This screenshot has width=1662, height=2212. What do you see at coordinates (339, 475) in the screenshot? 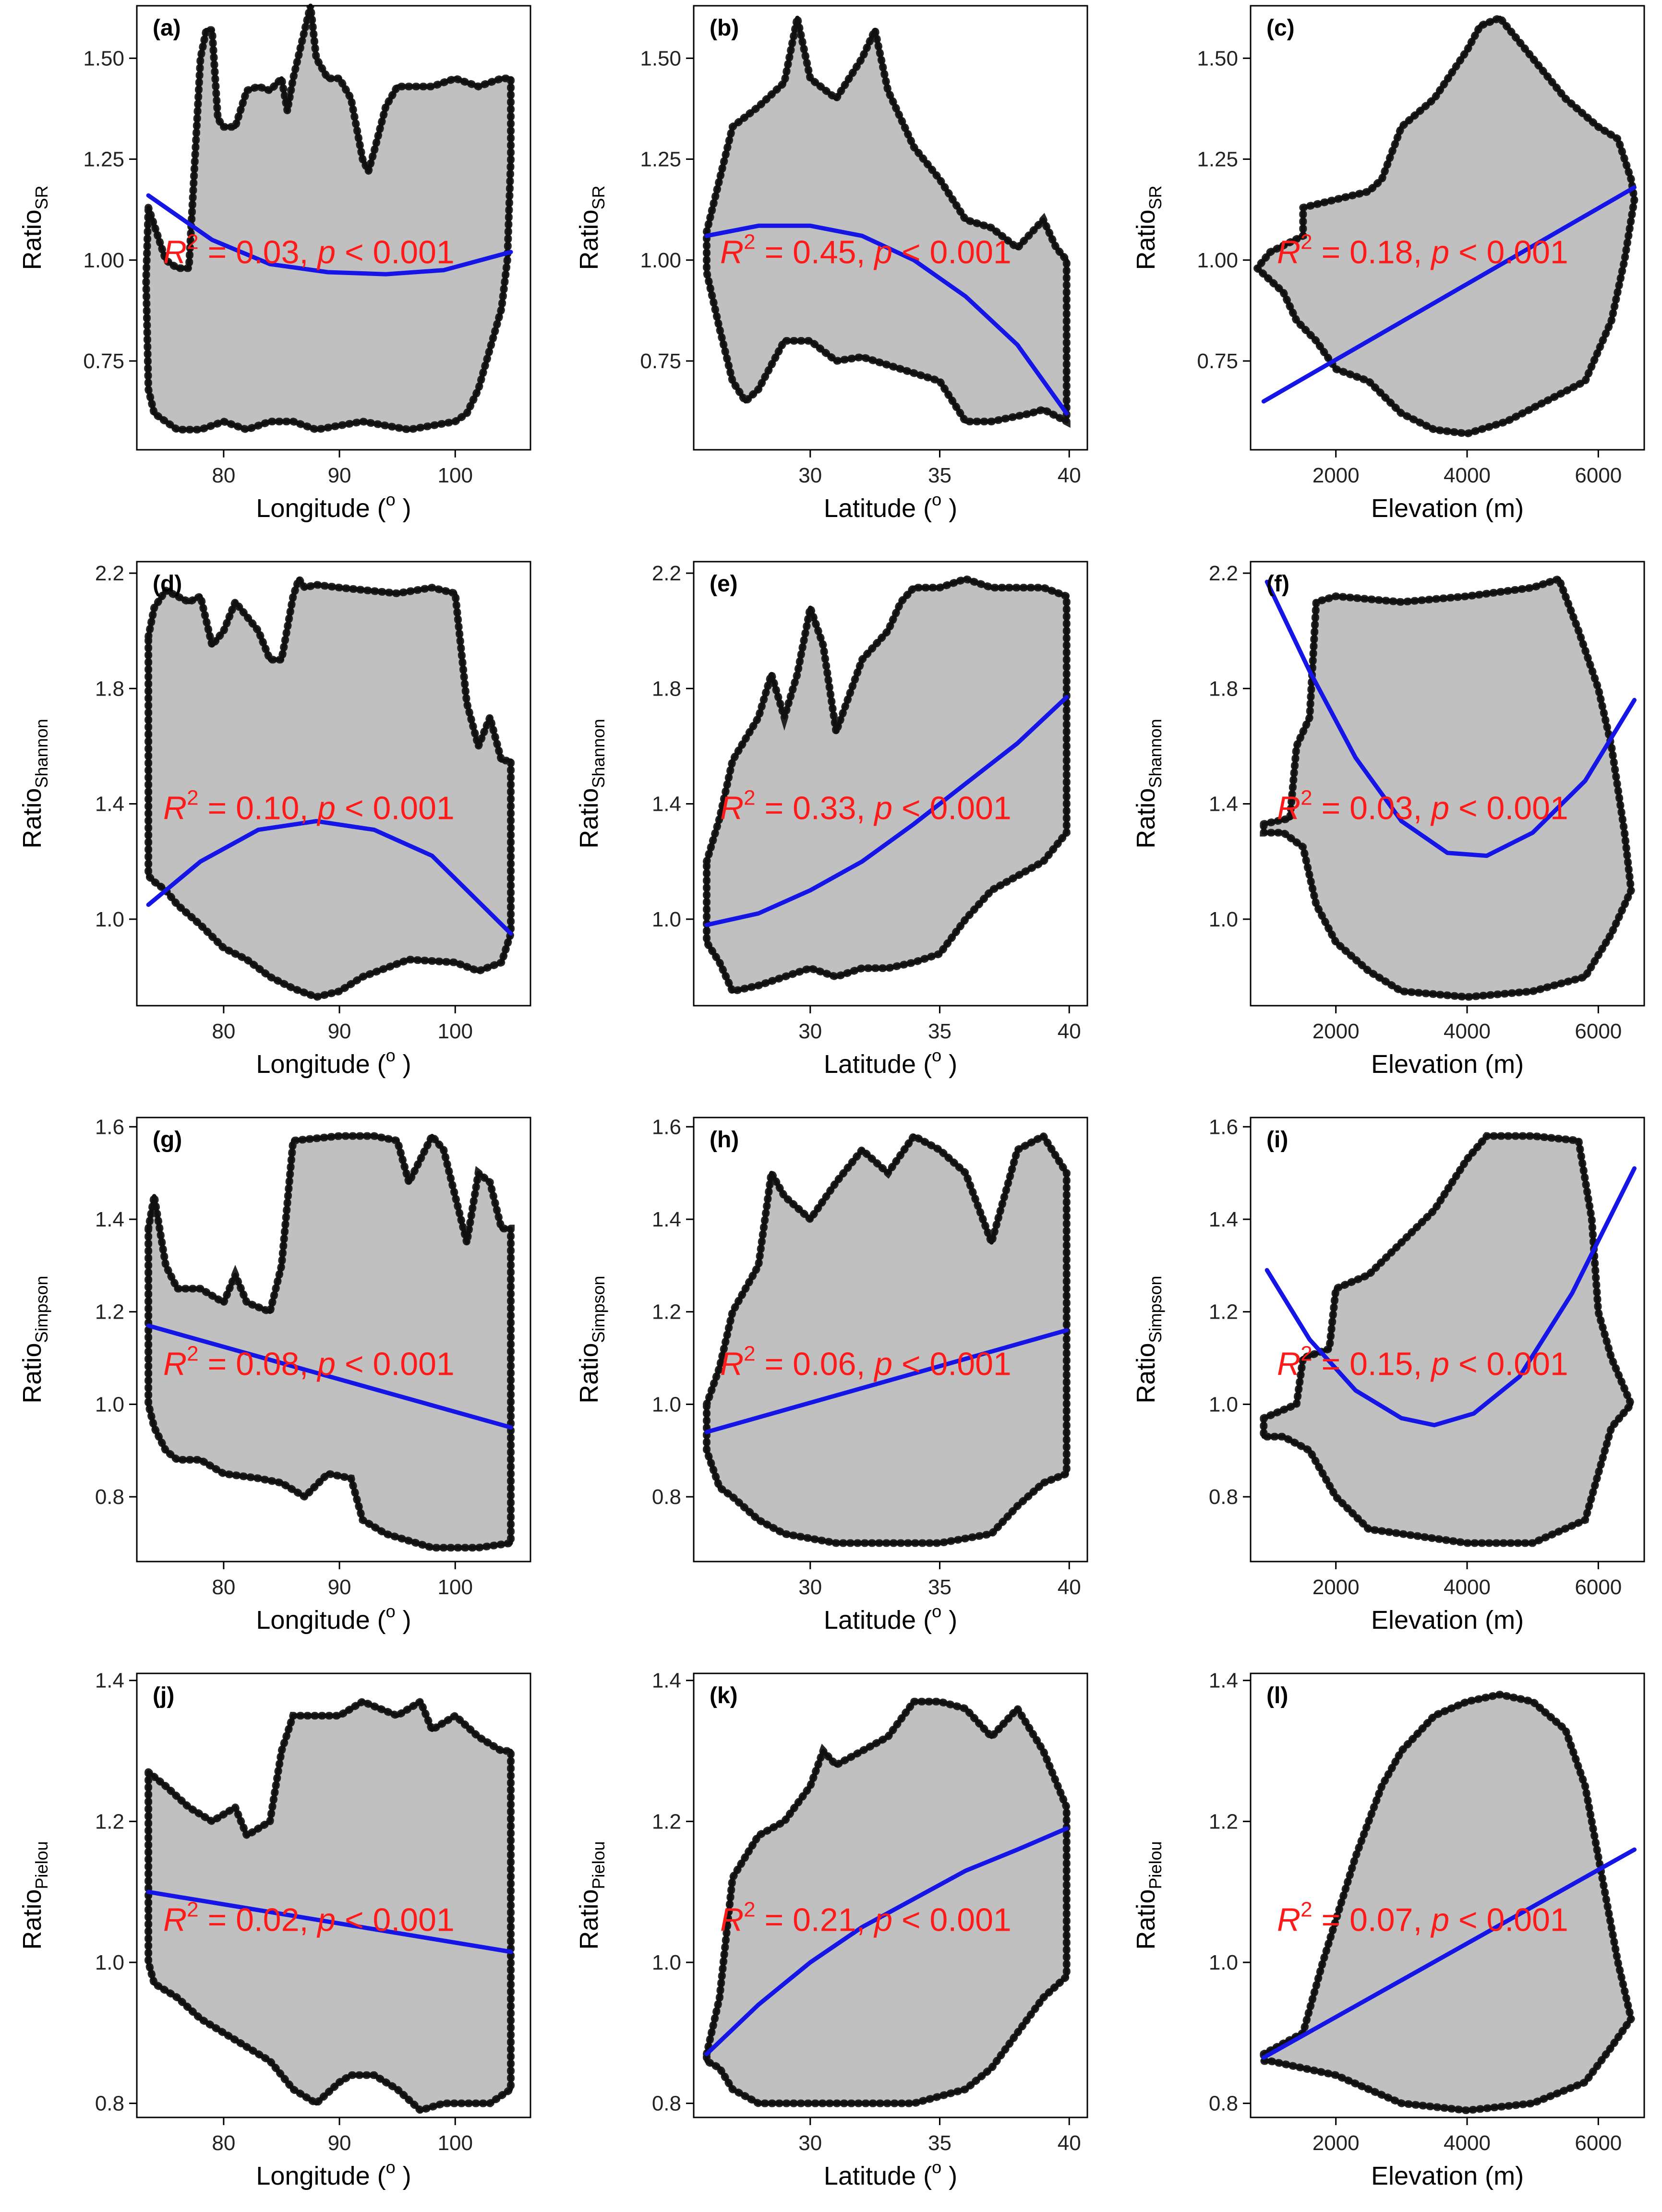
I see `chart-a-x-tick-label: 90` at bounding box center [339, 475].